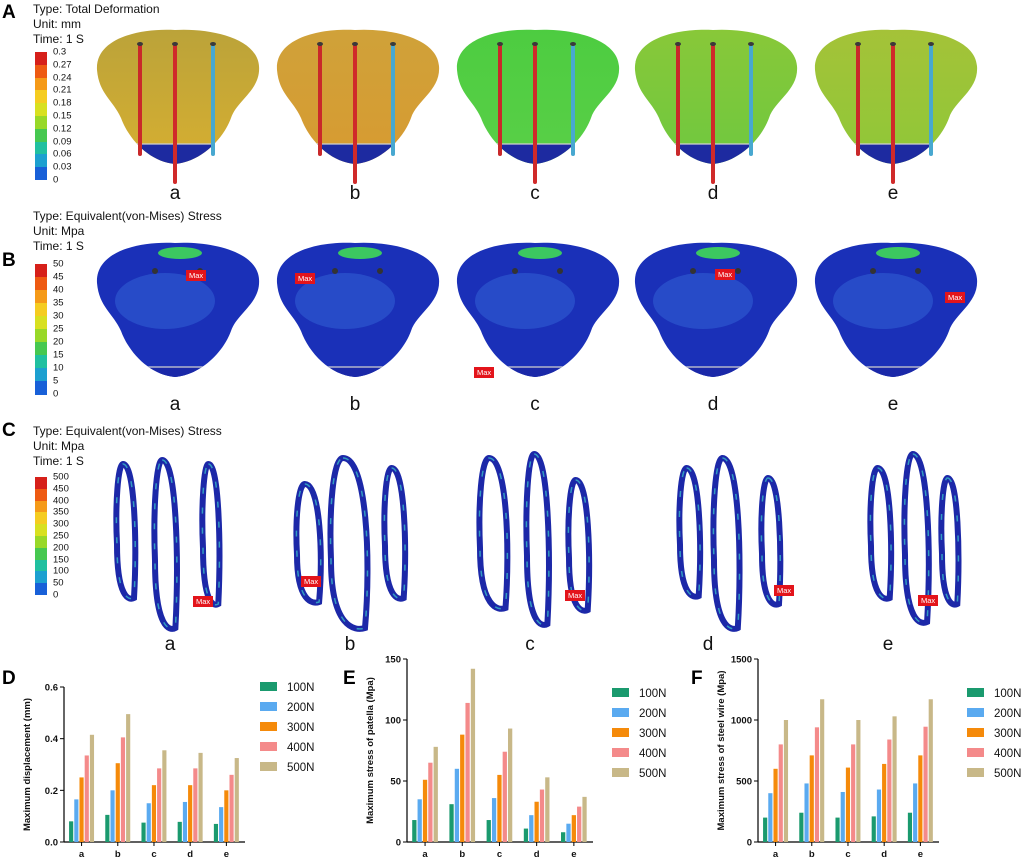 The image size is (1024, 861). I want to click on y-tick-label: 0, so click(749, 843).